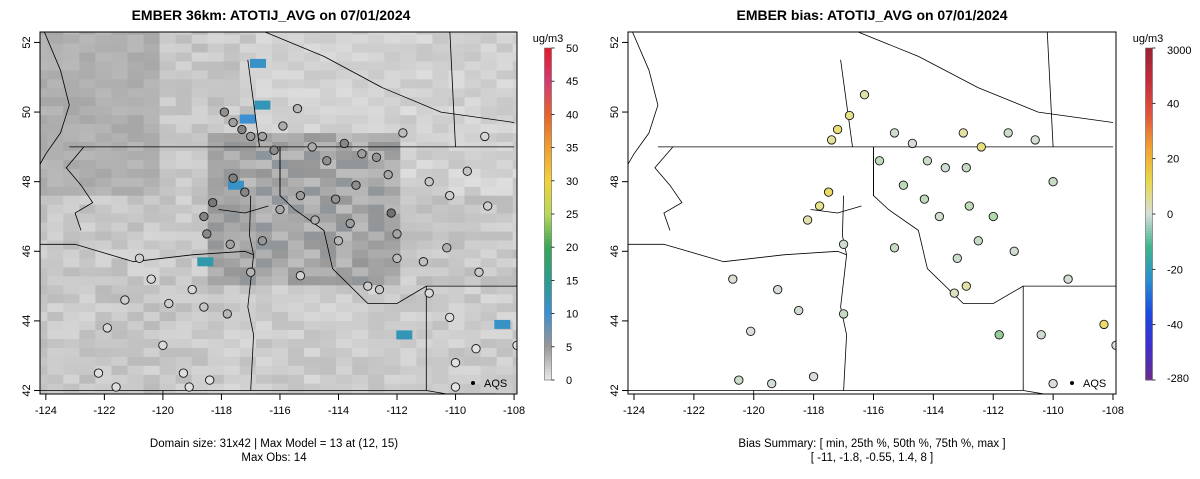 Image resolution: width=1200 pixels, height=479 pixels. What do you see at coordinates (872, 458) in the screenshot?
I see `right-caption-line-2: [ -11, -1.8, -0.55, 1.4, 8 ]` at bounding box center [872, 458].